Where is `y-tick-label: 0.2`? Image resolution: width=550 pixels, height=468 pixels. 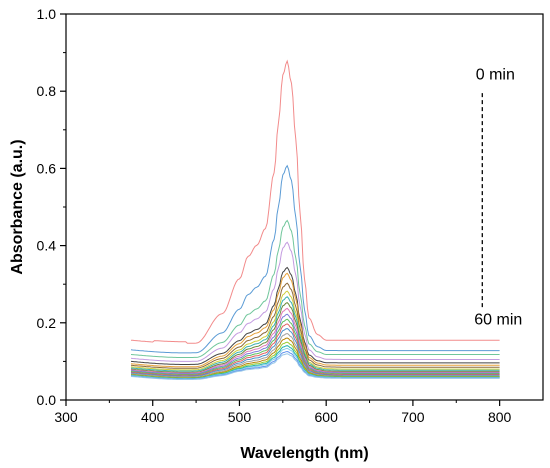
y-tick-label: 0.2 is located at coordinates (47, 323).